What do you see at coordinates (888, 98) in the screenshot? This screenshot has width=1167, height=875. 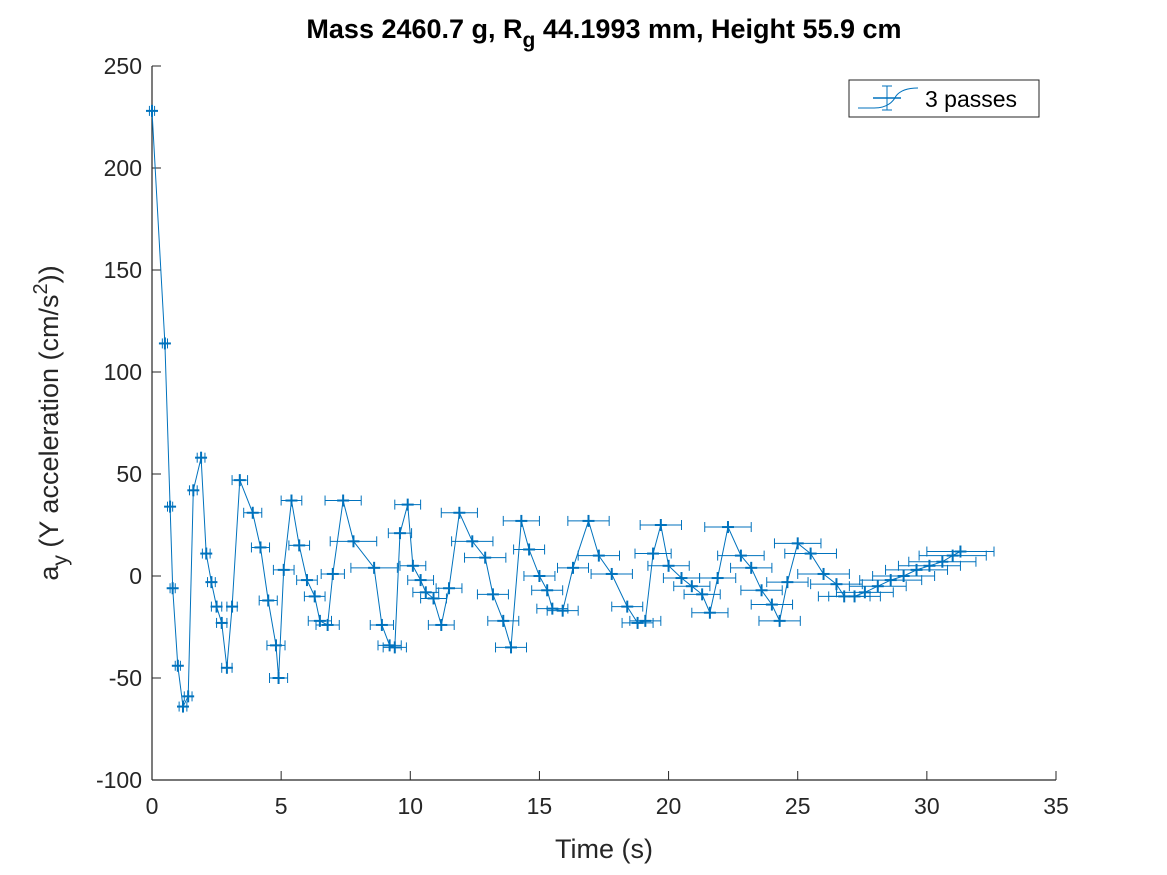 I see `legend-errorbar-icon` at bounding box center [888, 98].